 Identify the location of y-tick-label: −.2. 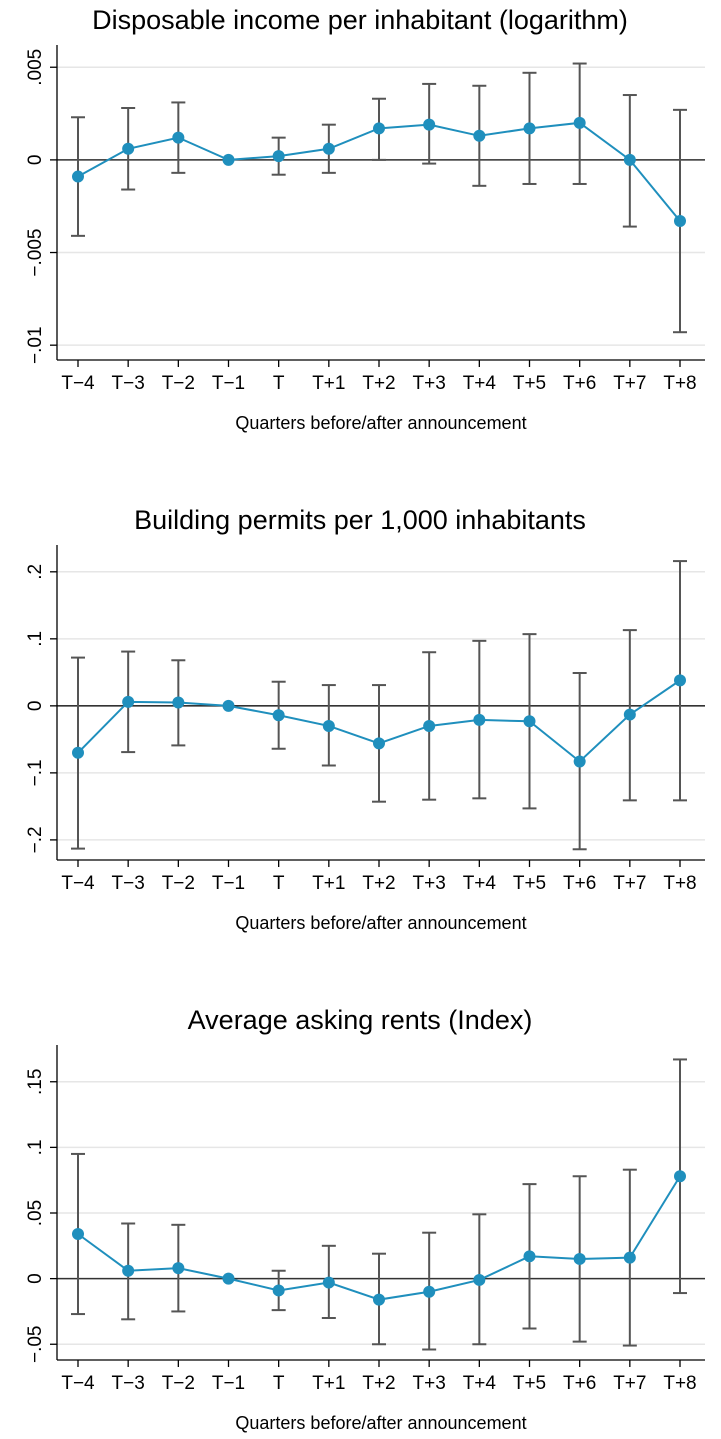
(35, 839).